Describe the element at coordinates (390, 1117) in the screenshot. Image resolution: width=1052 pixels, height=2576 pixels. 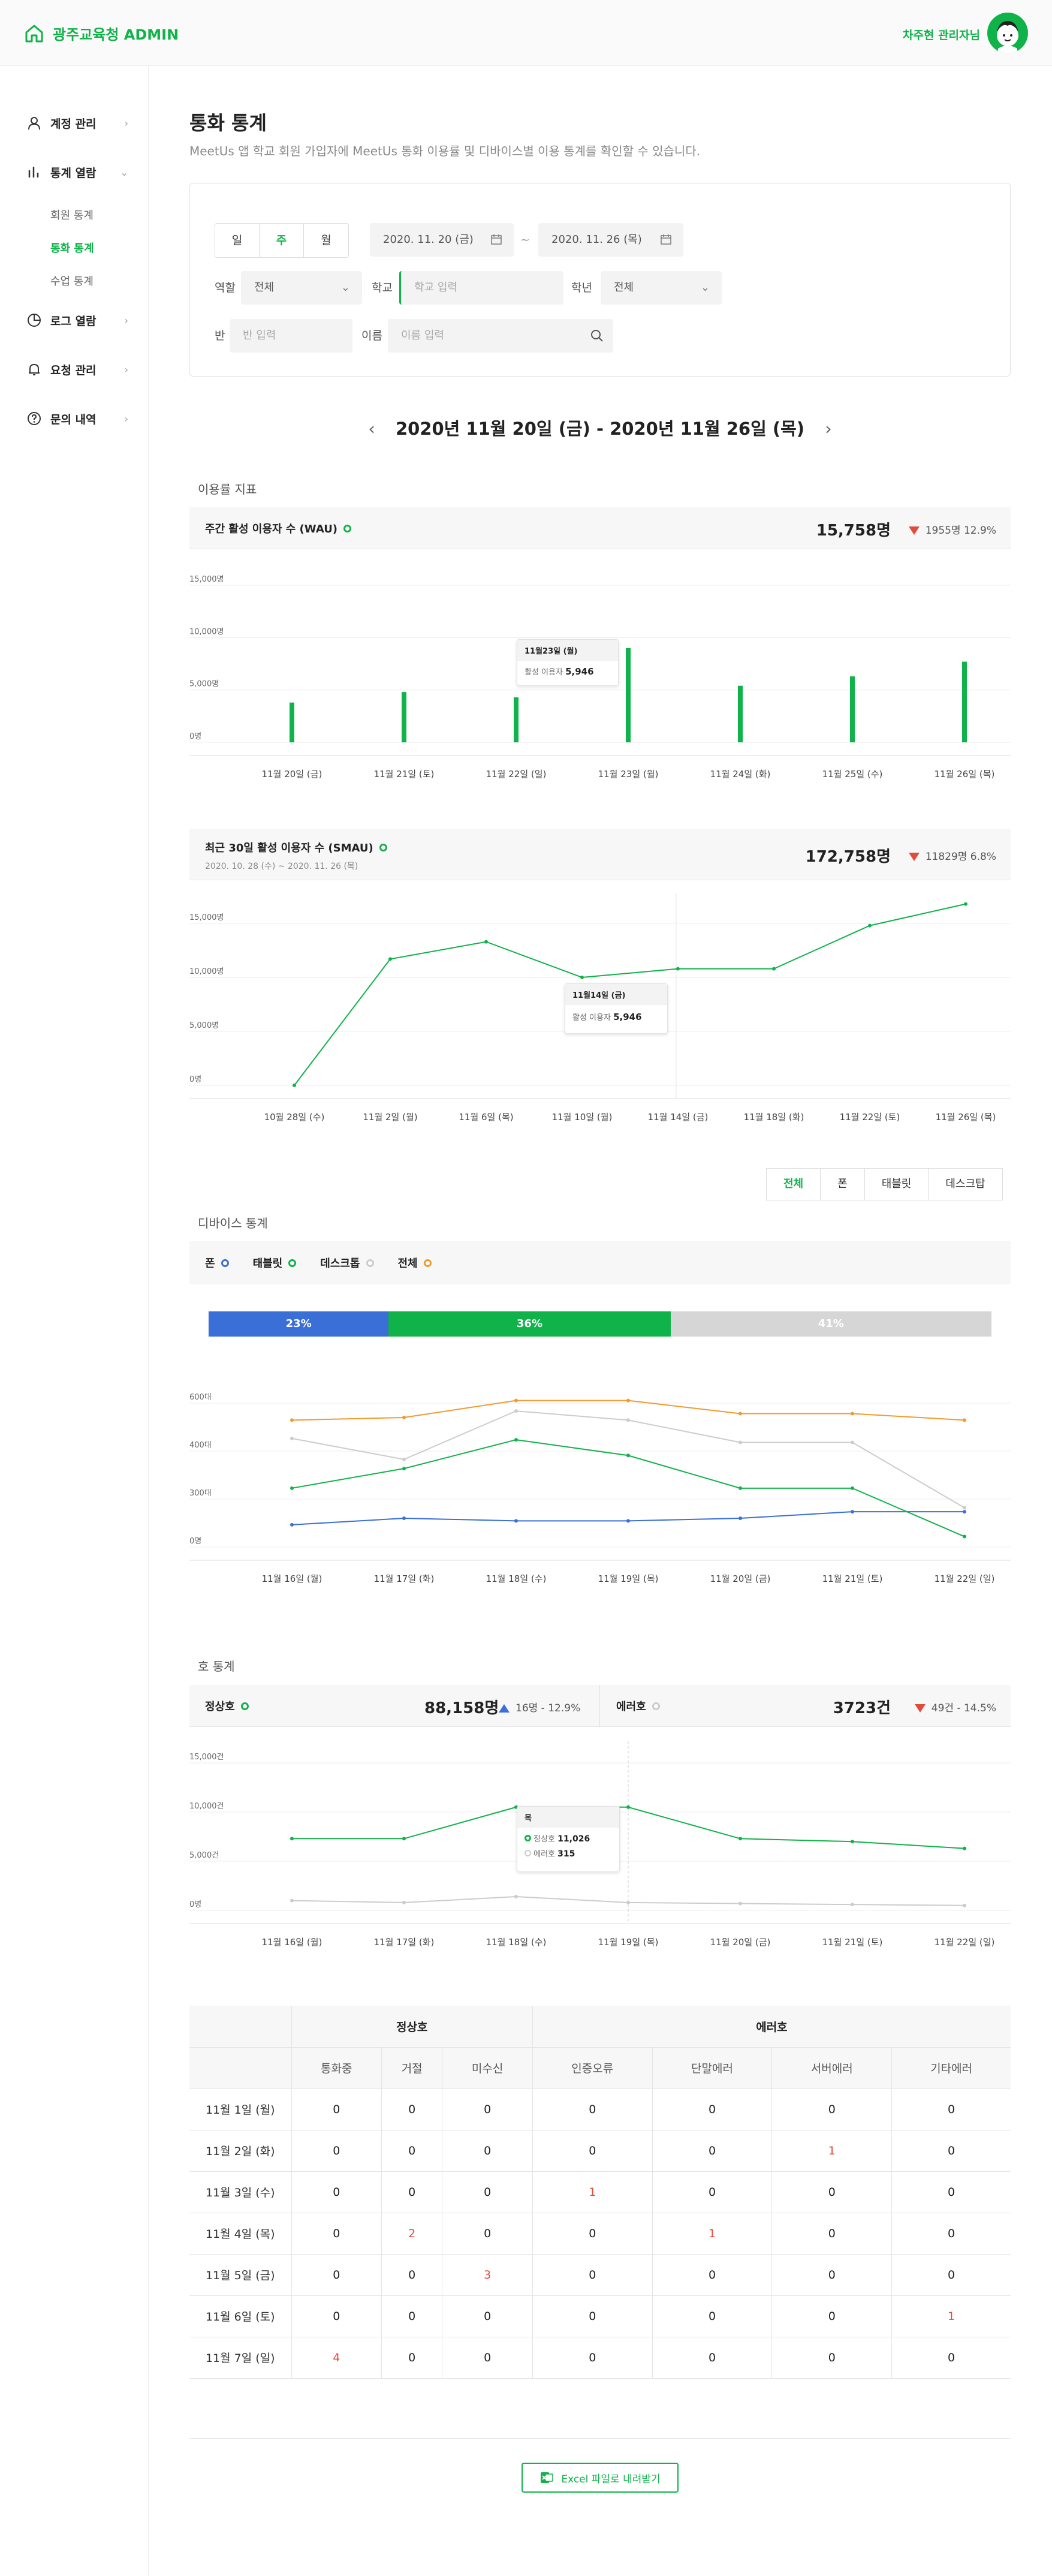
I see `x-tick-label: 11월 2일 (월)` at that location.